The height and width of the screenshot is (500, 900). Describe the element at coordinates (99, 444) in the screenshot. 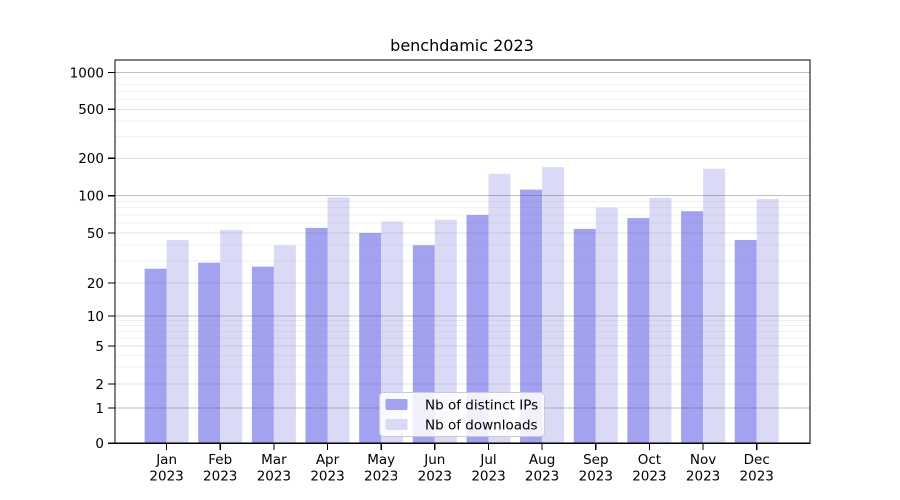

I see `y-tick-label-0: 0` at that location.